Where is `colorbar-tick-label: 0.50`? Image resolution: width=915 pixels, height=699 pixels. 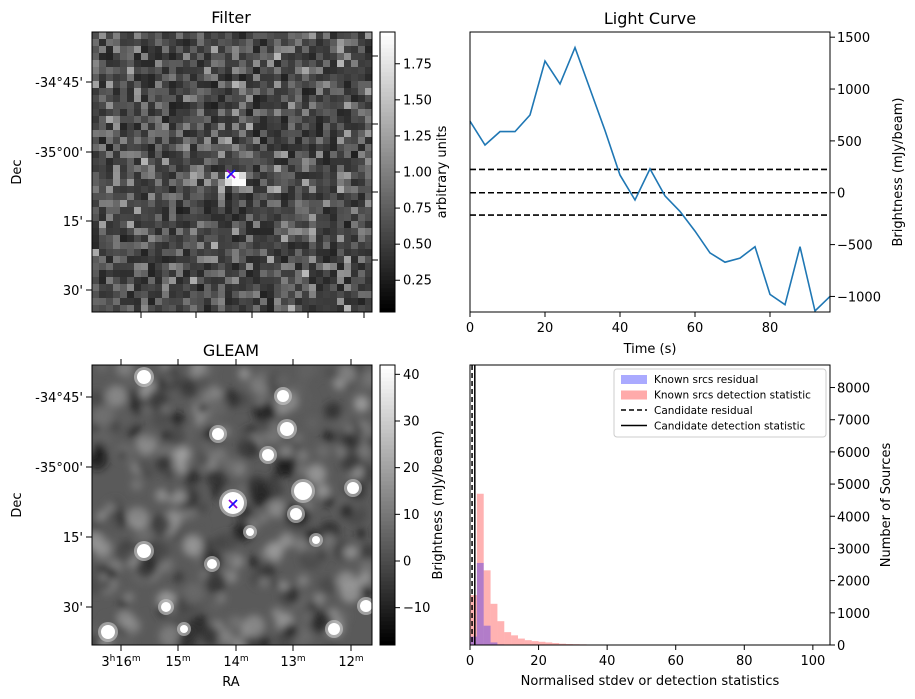
colorbar-tick-label: 0.50 is located at coordinates (417, 245).